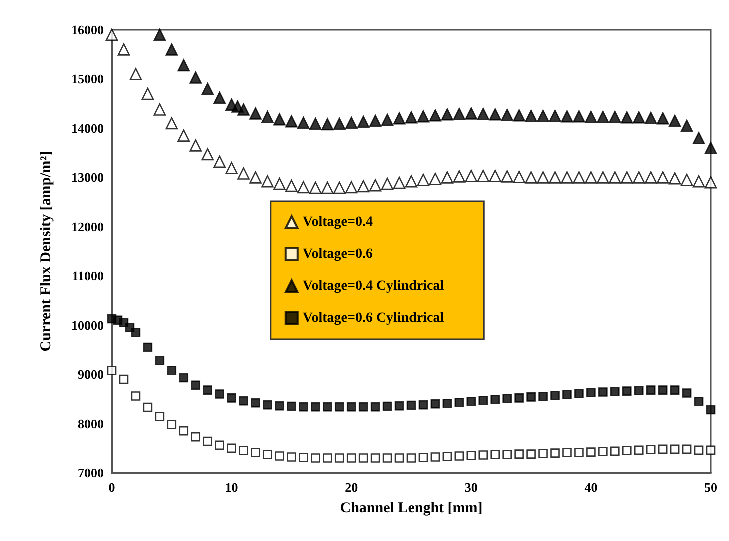  I want to click on legend-label: Voltage=0.6, so click(337, 254).